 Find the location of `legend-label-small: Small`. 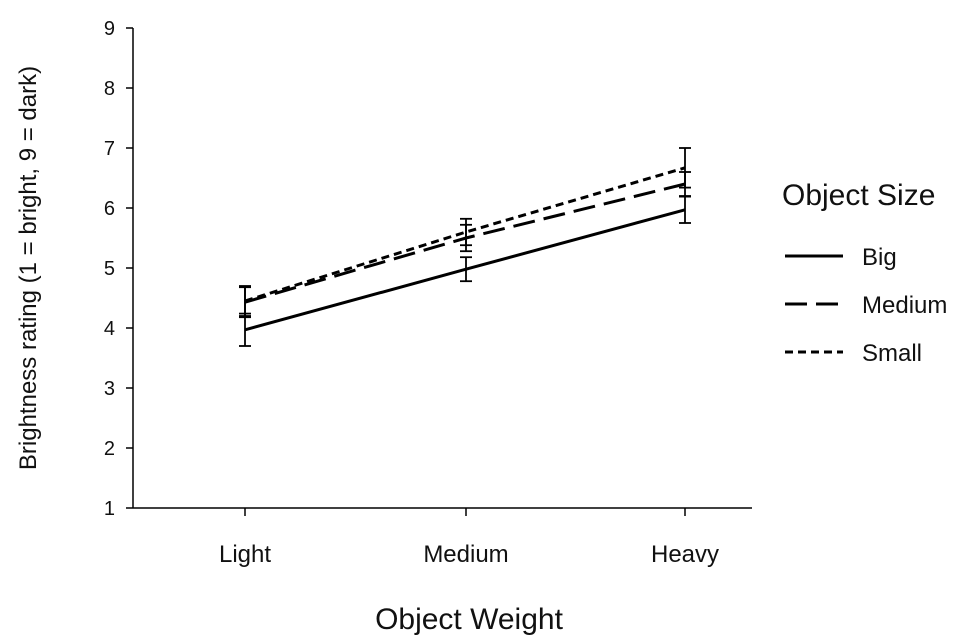

legend-label-small: Small is located at coordinates (892, 353).